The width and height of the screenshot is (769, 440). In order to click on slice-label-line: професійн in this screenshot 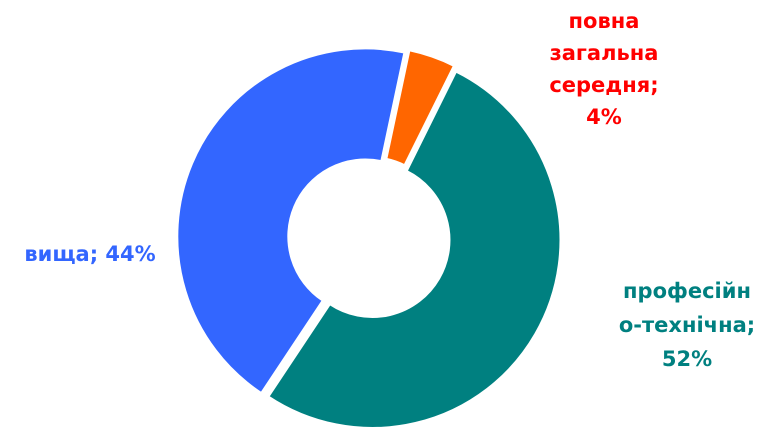, I will do `click(687, 291)`.